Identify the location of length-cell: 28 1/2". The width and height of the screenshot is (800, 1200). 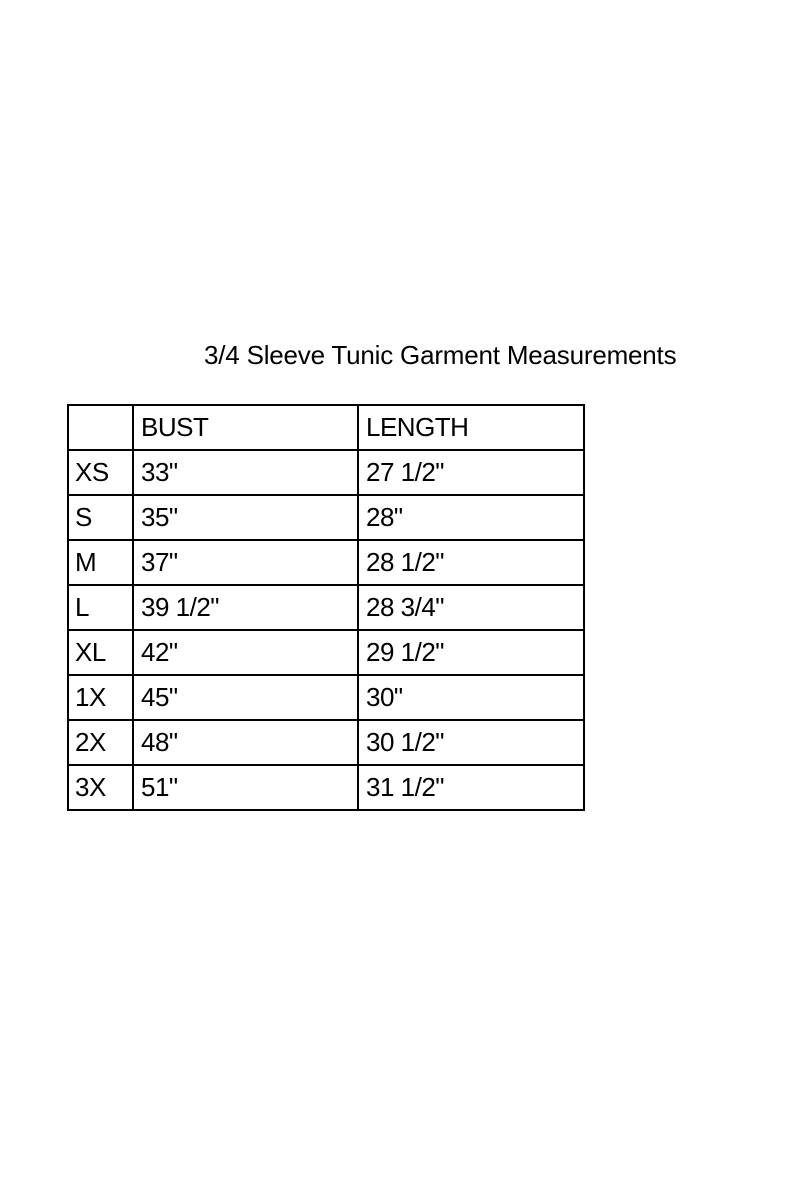
(471, 562).